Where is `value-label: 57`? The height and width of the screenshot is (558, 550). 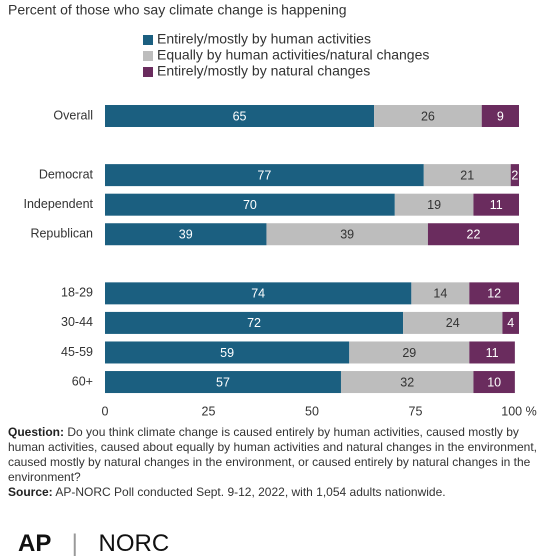 value-label: 57 is located at coordinates (223, 382).